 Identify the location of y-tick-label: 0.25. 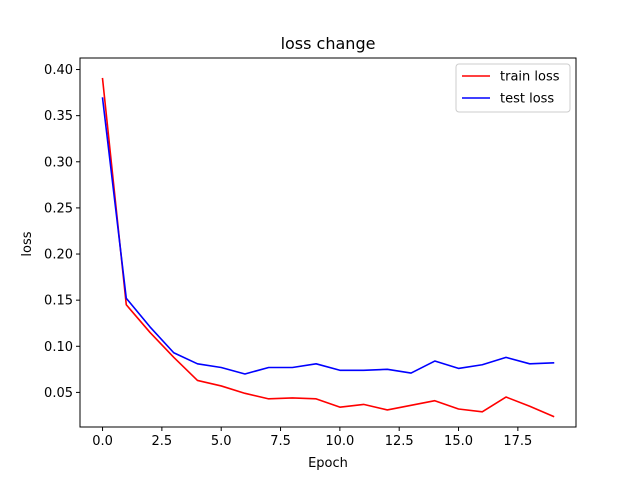
(58, 208).